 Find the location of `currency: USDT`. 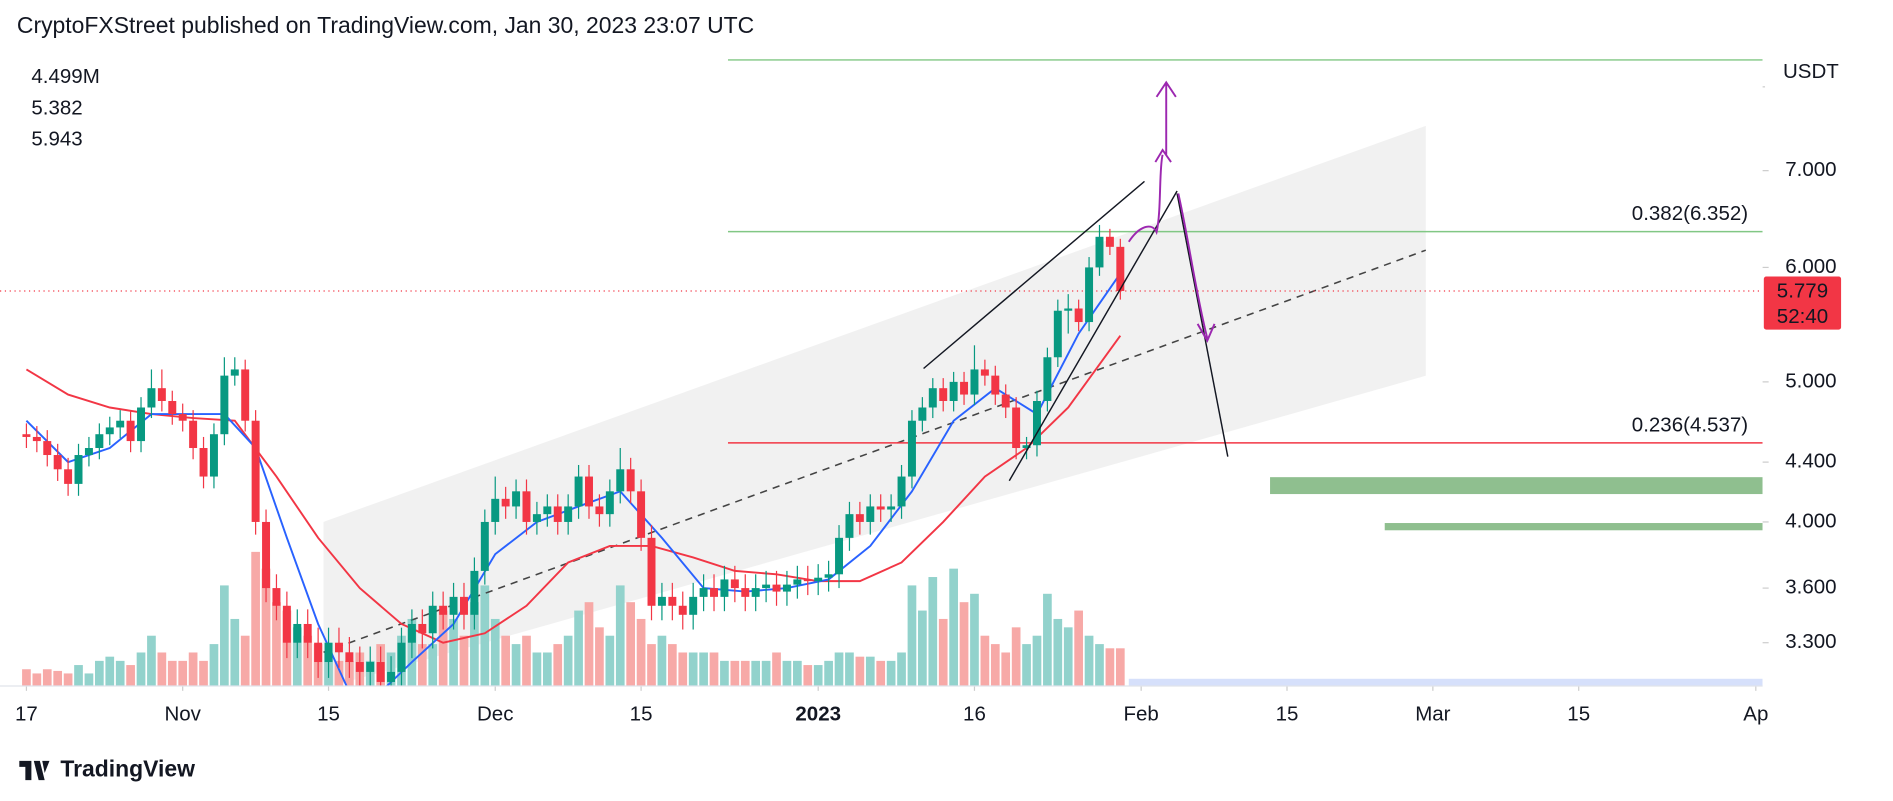

currency: USDT is located at coordinates (1811, 71).